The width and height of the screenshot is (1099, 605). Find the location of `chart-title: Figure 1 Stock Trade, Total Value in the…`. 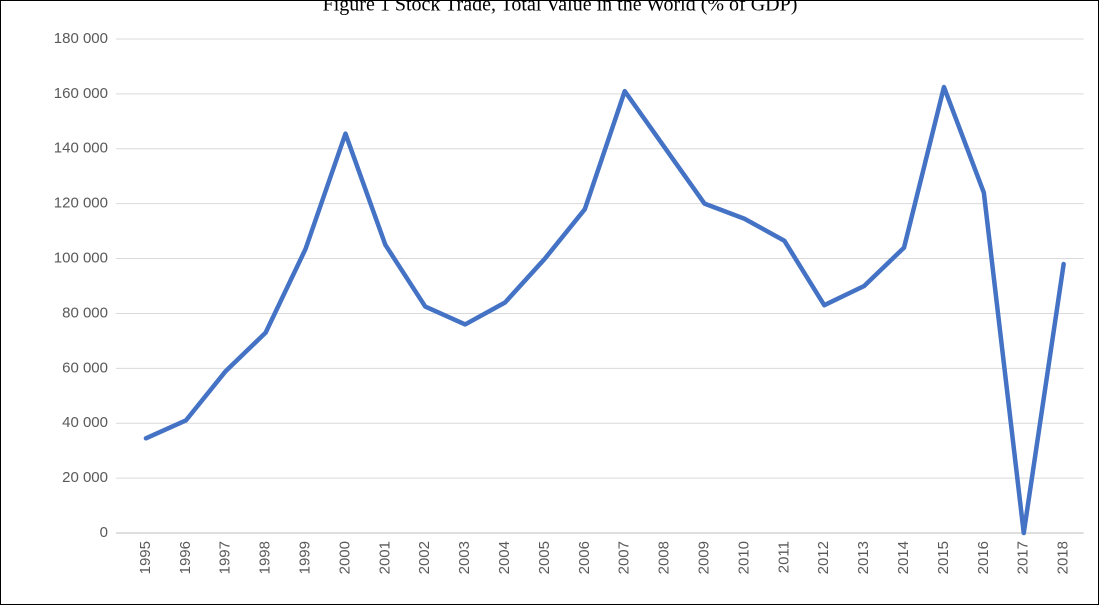

chart-title: Figure 1 Stock Trade, Total Value in the… is located at coordinates (560, 8).